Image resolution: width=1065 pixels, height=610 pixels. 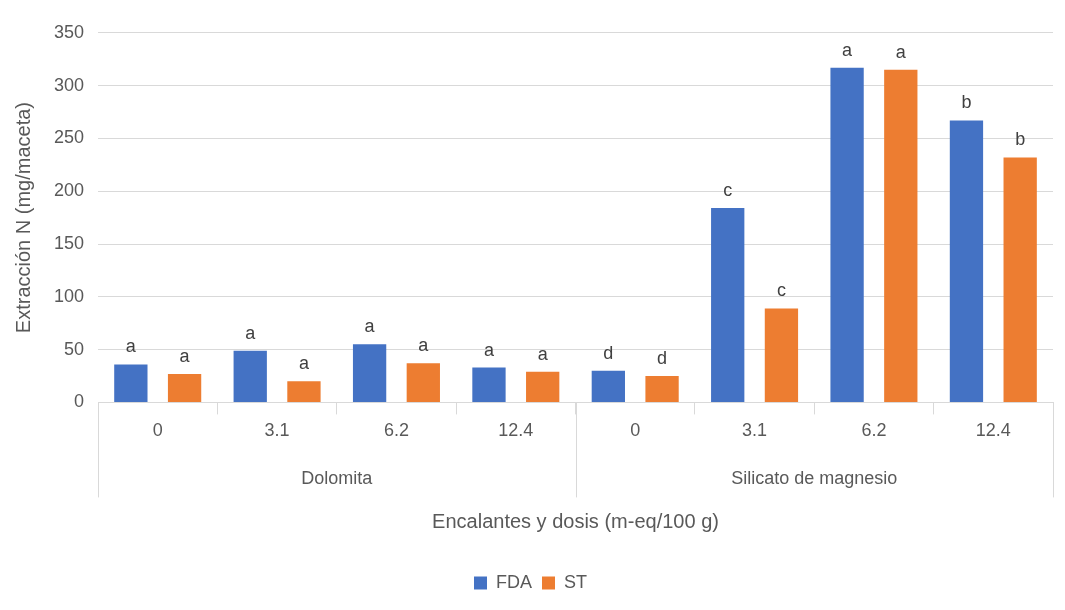 I want to click on y-tick-label: 150, so click(x=69, y=242).